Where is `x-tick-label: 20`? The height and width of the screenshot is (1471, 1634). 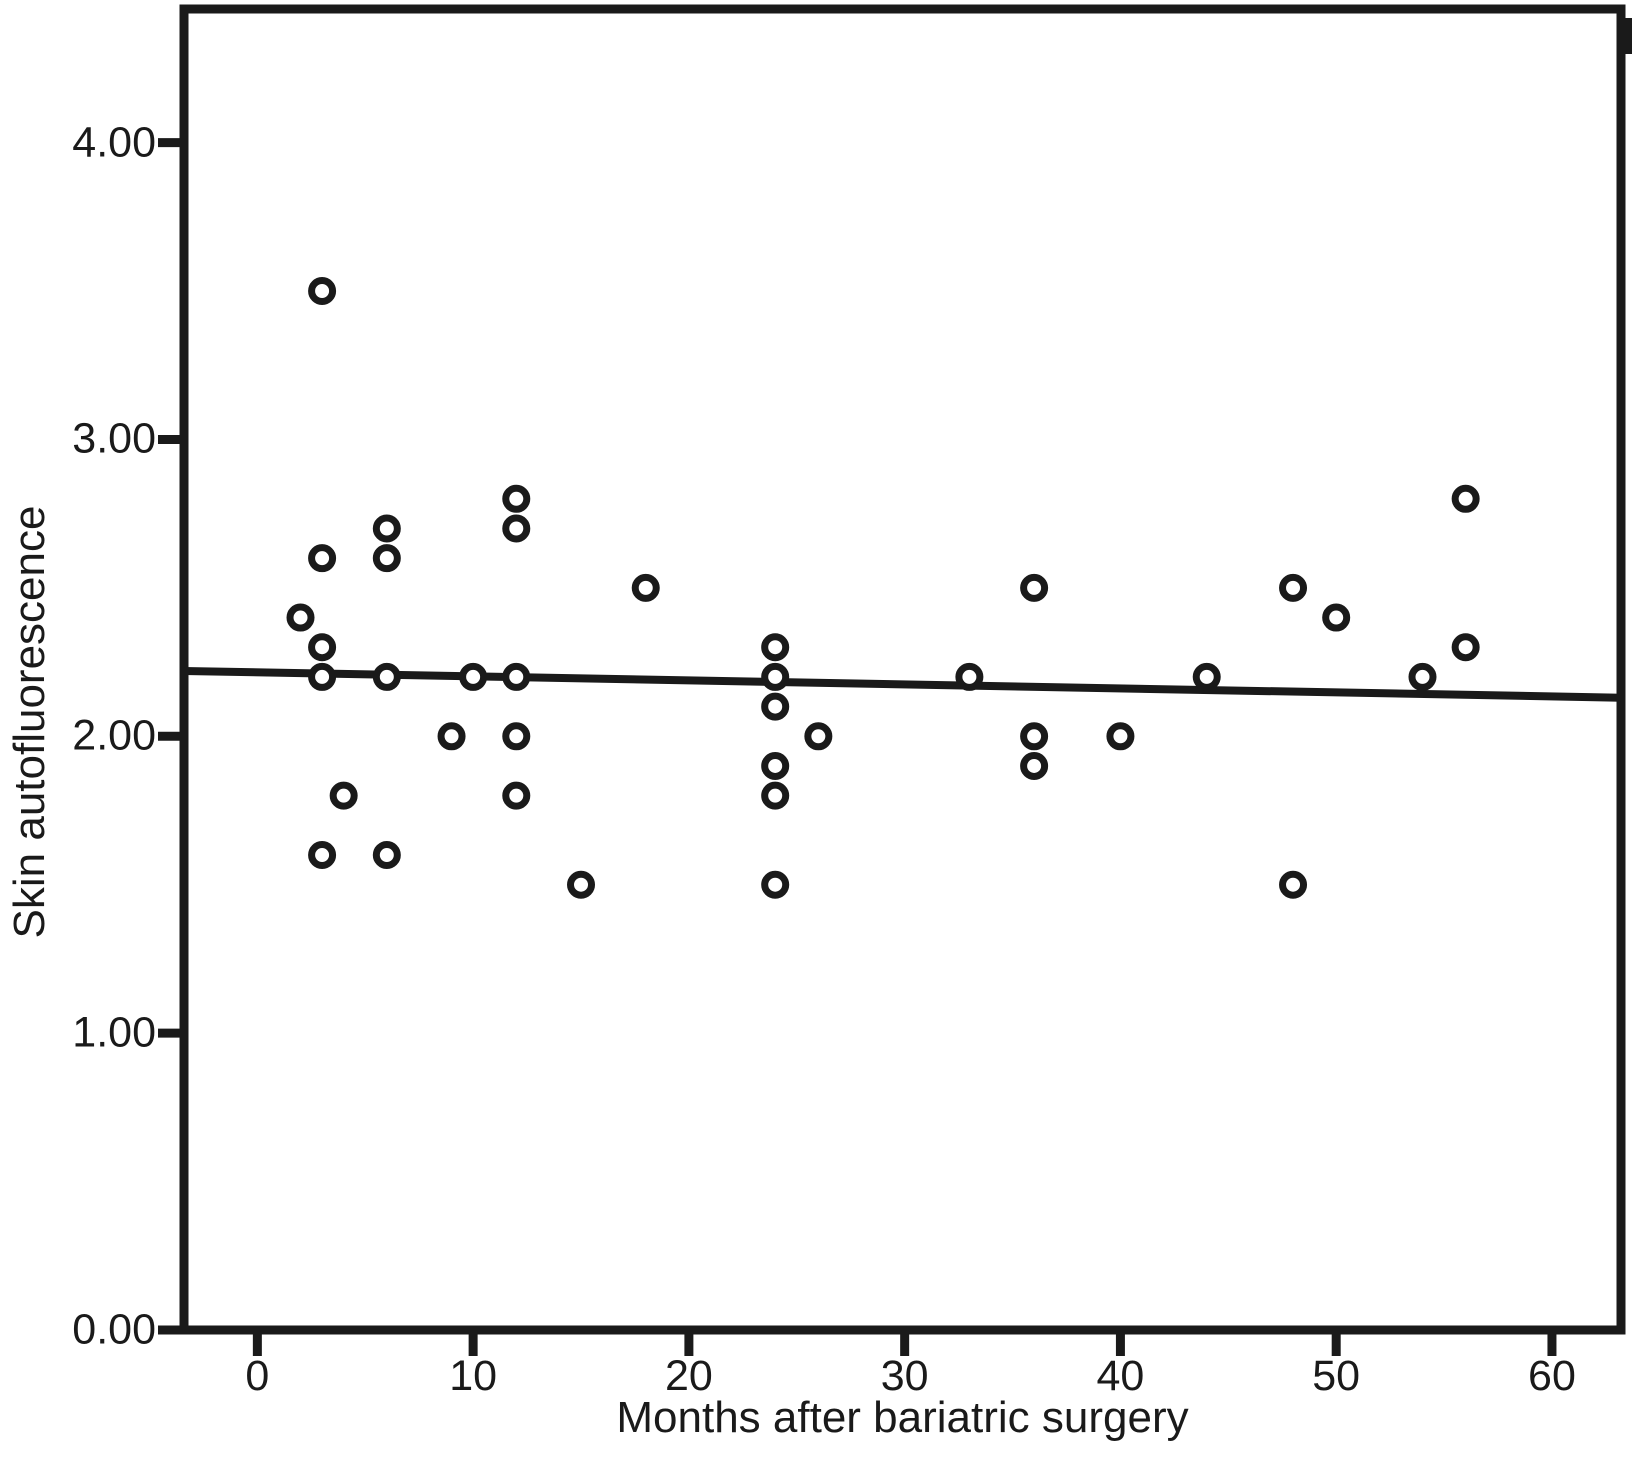 x-tick-label: 20 is located at coordinates (688, 1376).